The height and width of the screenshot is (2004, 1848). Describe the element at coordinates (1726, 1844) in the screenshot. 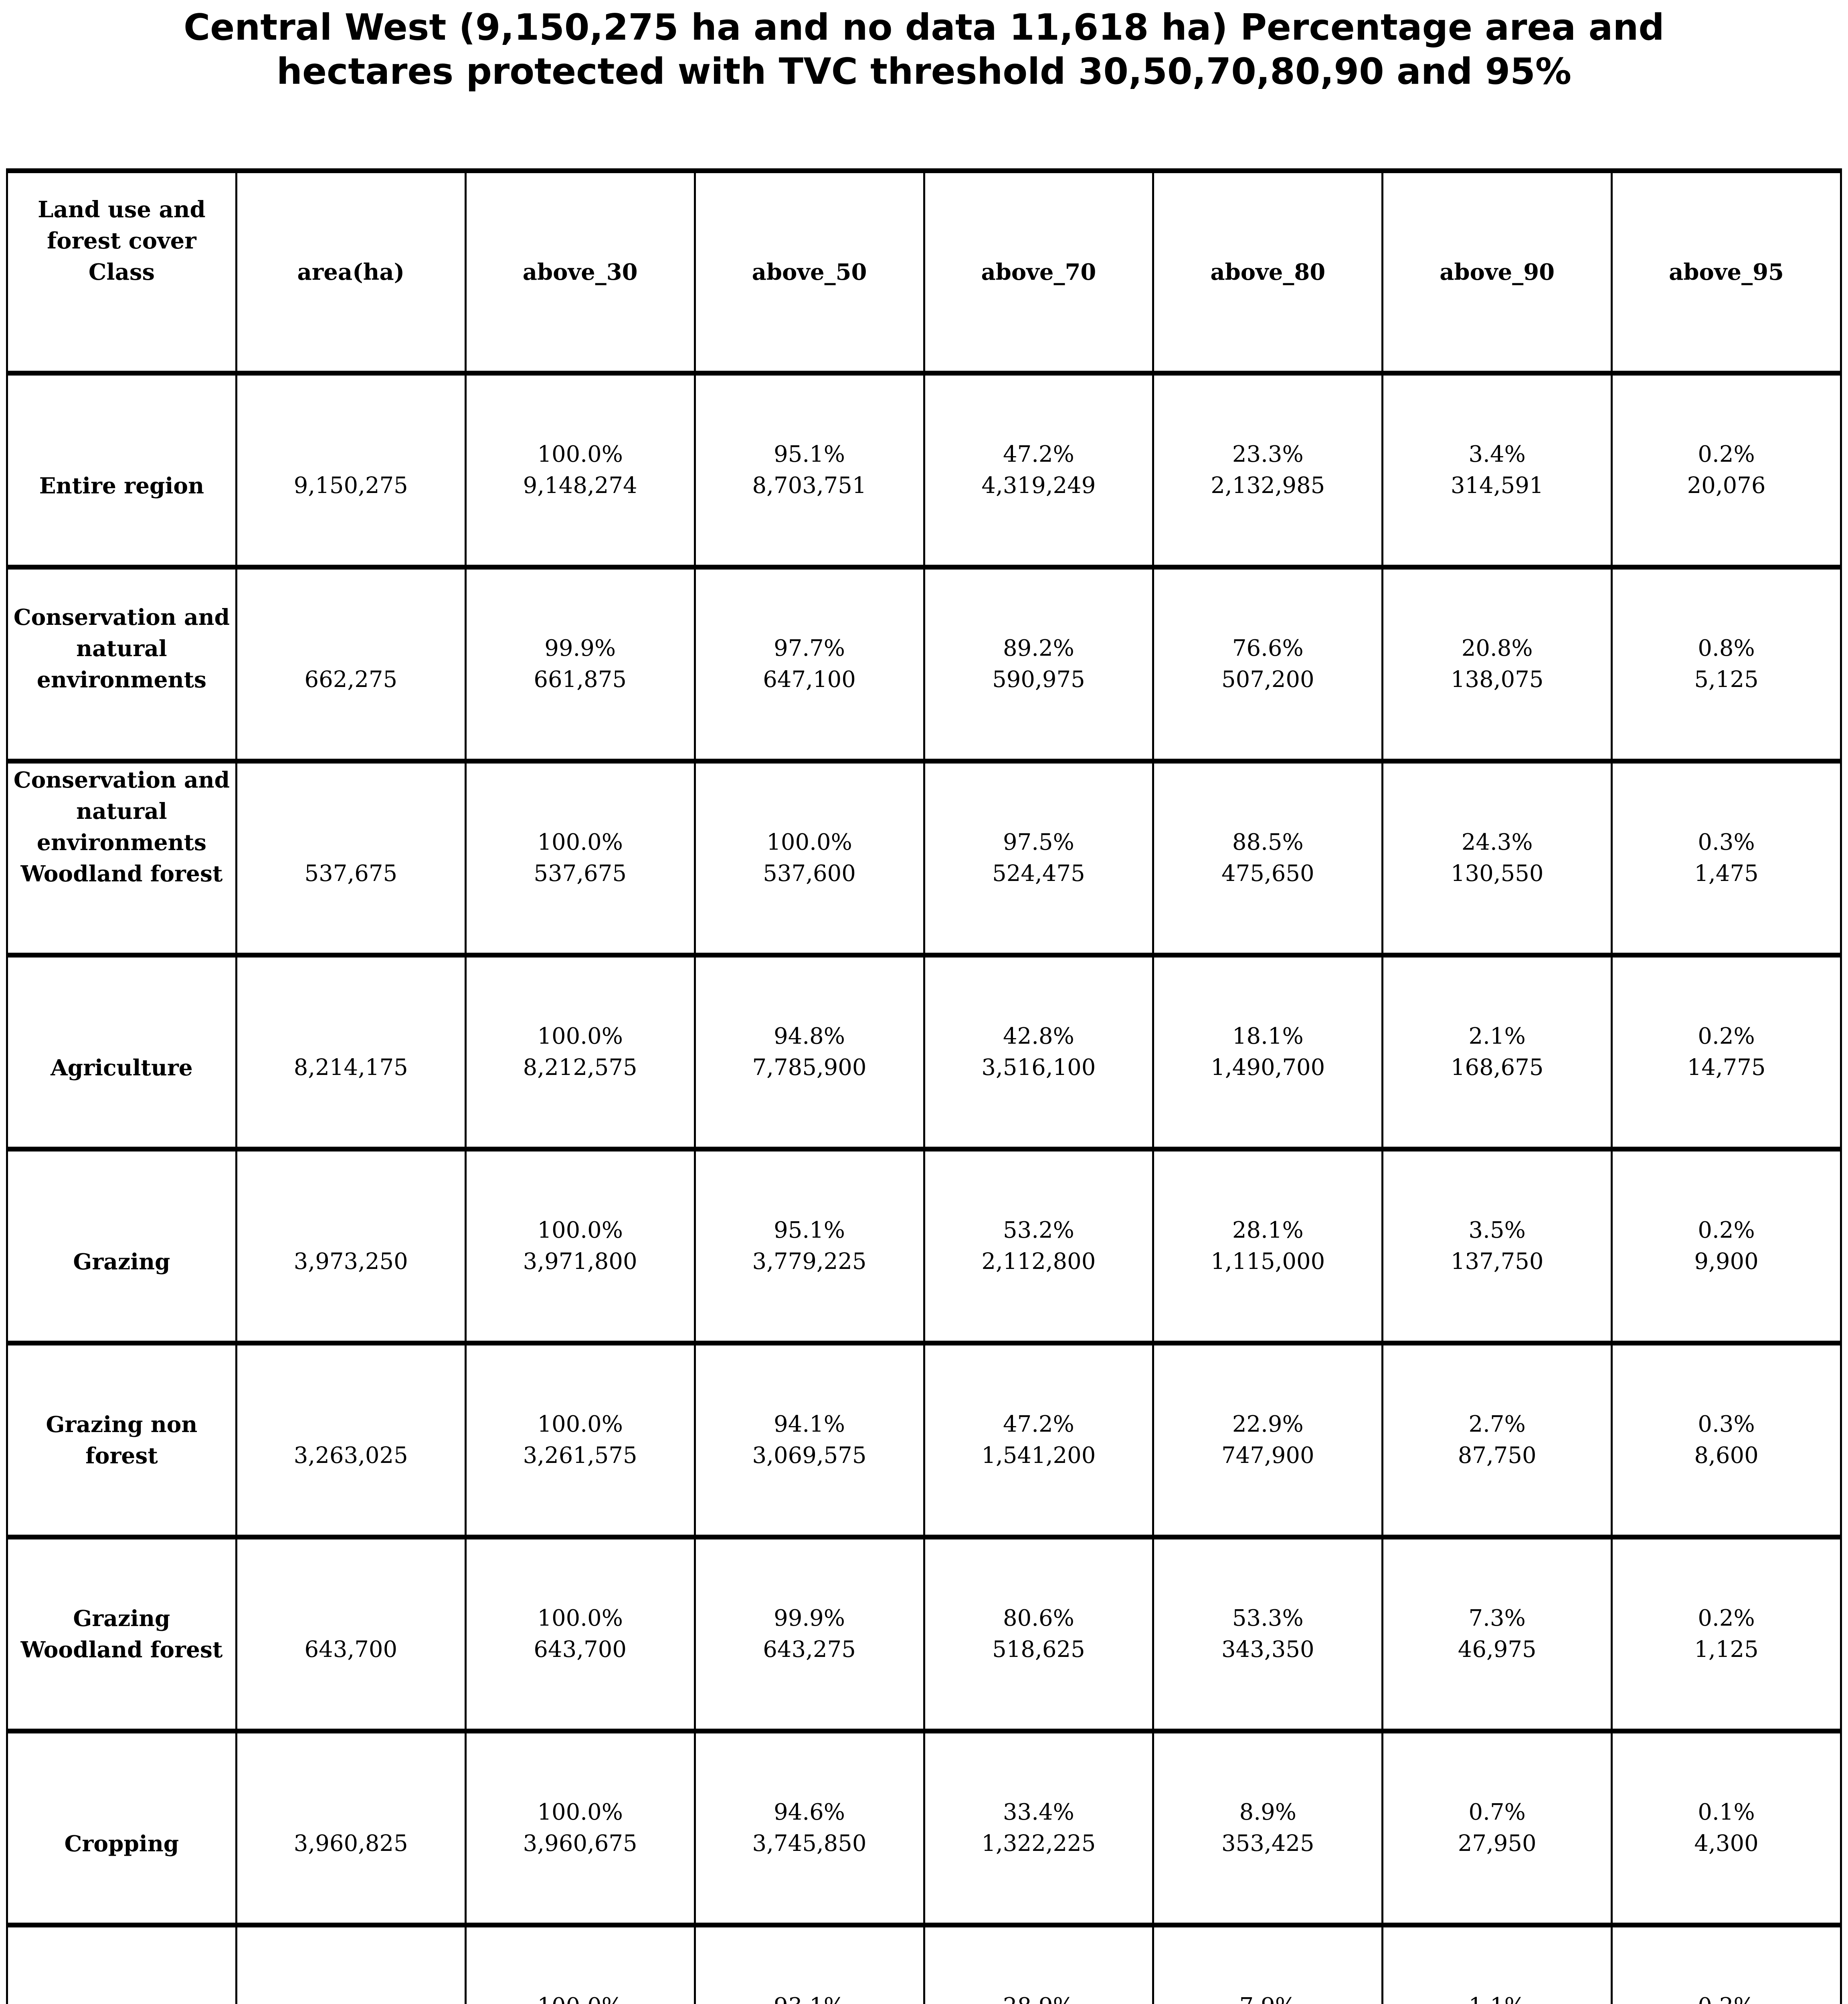

I see `ha-value: 4,300` at that location.